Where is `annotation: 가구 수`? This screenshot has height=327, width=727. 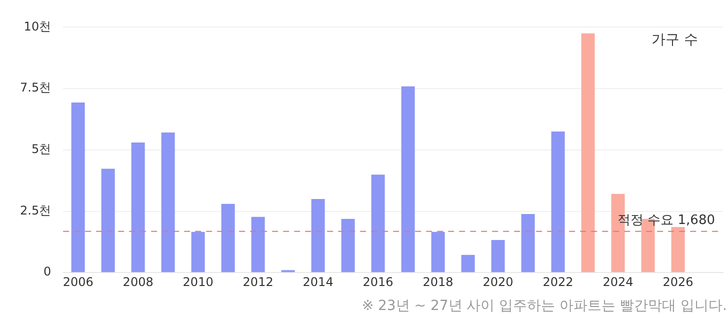
annotation: 가구 수 is located at coordinates (675, 40).